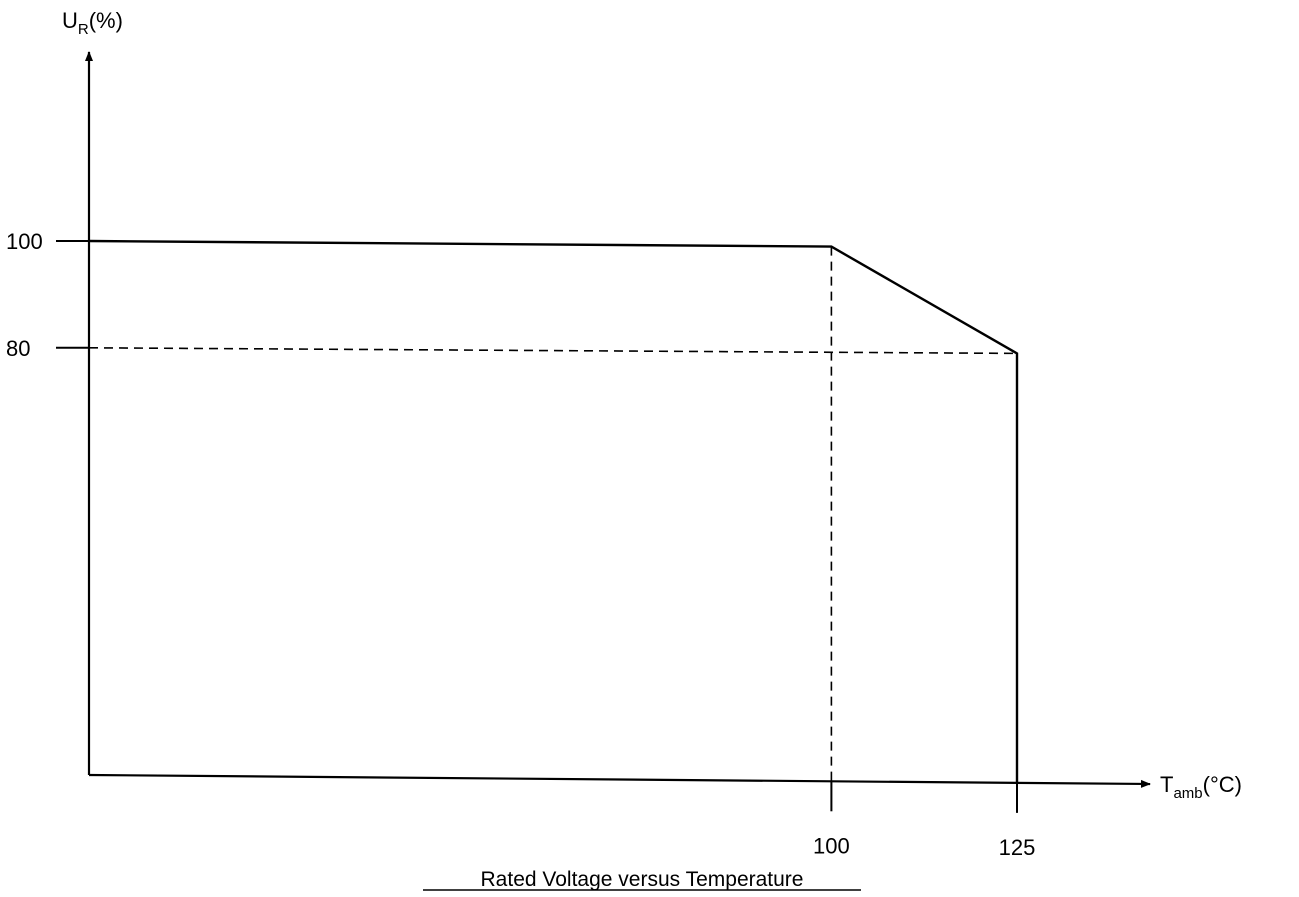 The height and width of the screenshot is (897, 1299). What do you see at coordinates (18, 348) in the screenshot?
I see `y-tick-label-80: 80` at bounding box center [18, 348].